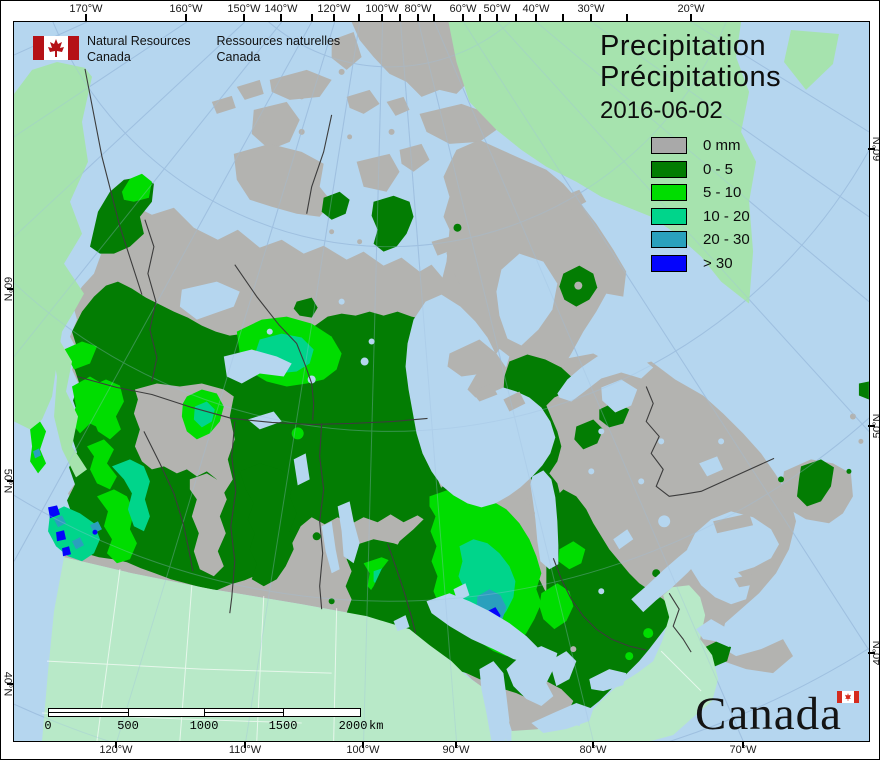 The width and height of the screenshot is (880, 760). I want to click on top-graticule-label: 80°W, so click(418, 9).